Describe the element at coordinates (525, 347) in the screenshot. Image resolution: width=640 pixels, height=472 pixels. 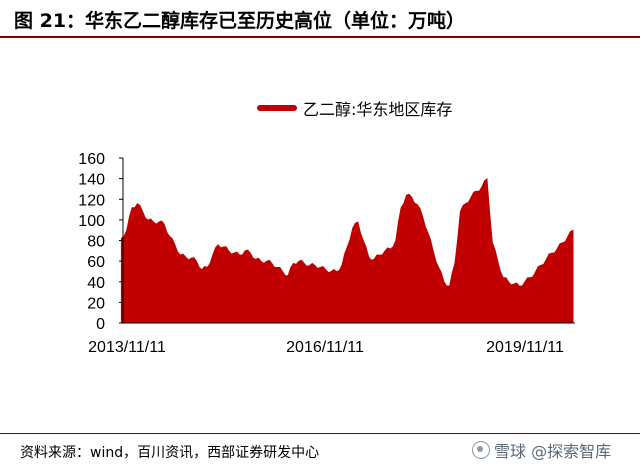
I see `x-tick-label: 2019/11/11` at that location.